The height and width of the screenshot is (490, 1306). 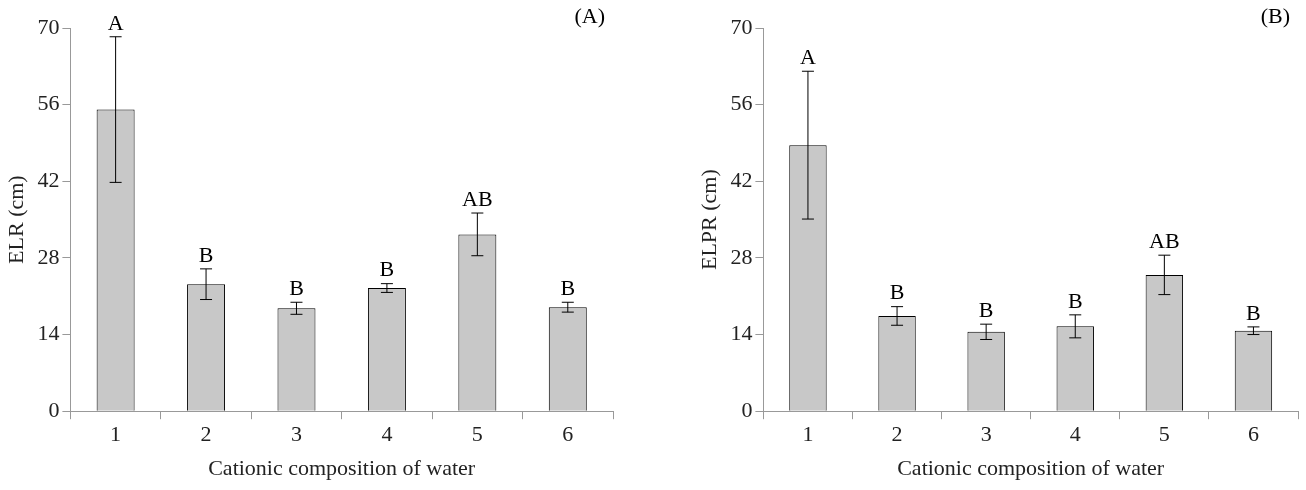 I want to click on y-axis-title: ELPR (cm), so click(x=708, y=220).